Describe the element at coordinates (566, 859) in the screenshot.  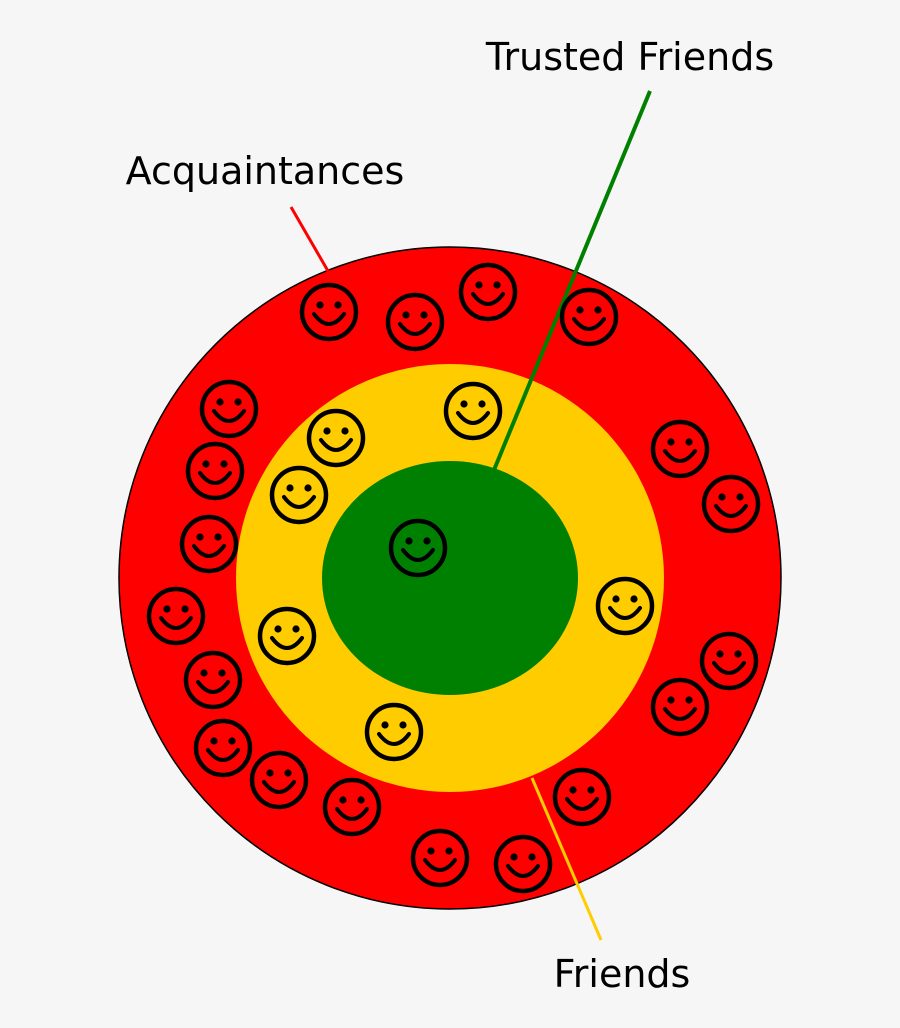
I see `friends-pointer-line` at that location.